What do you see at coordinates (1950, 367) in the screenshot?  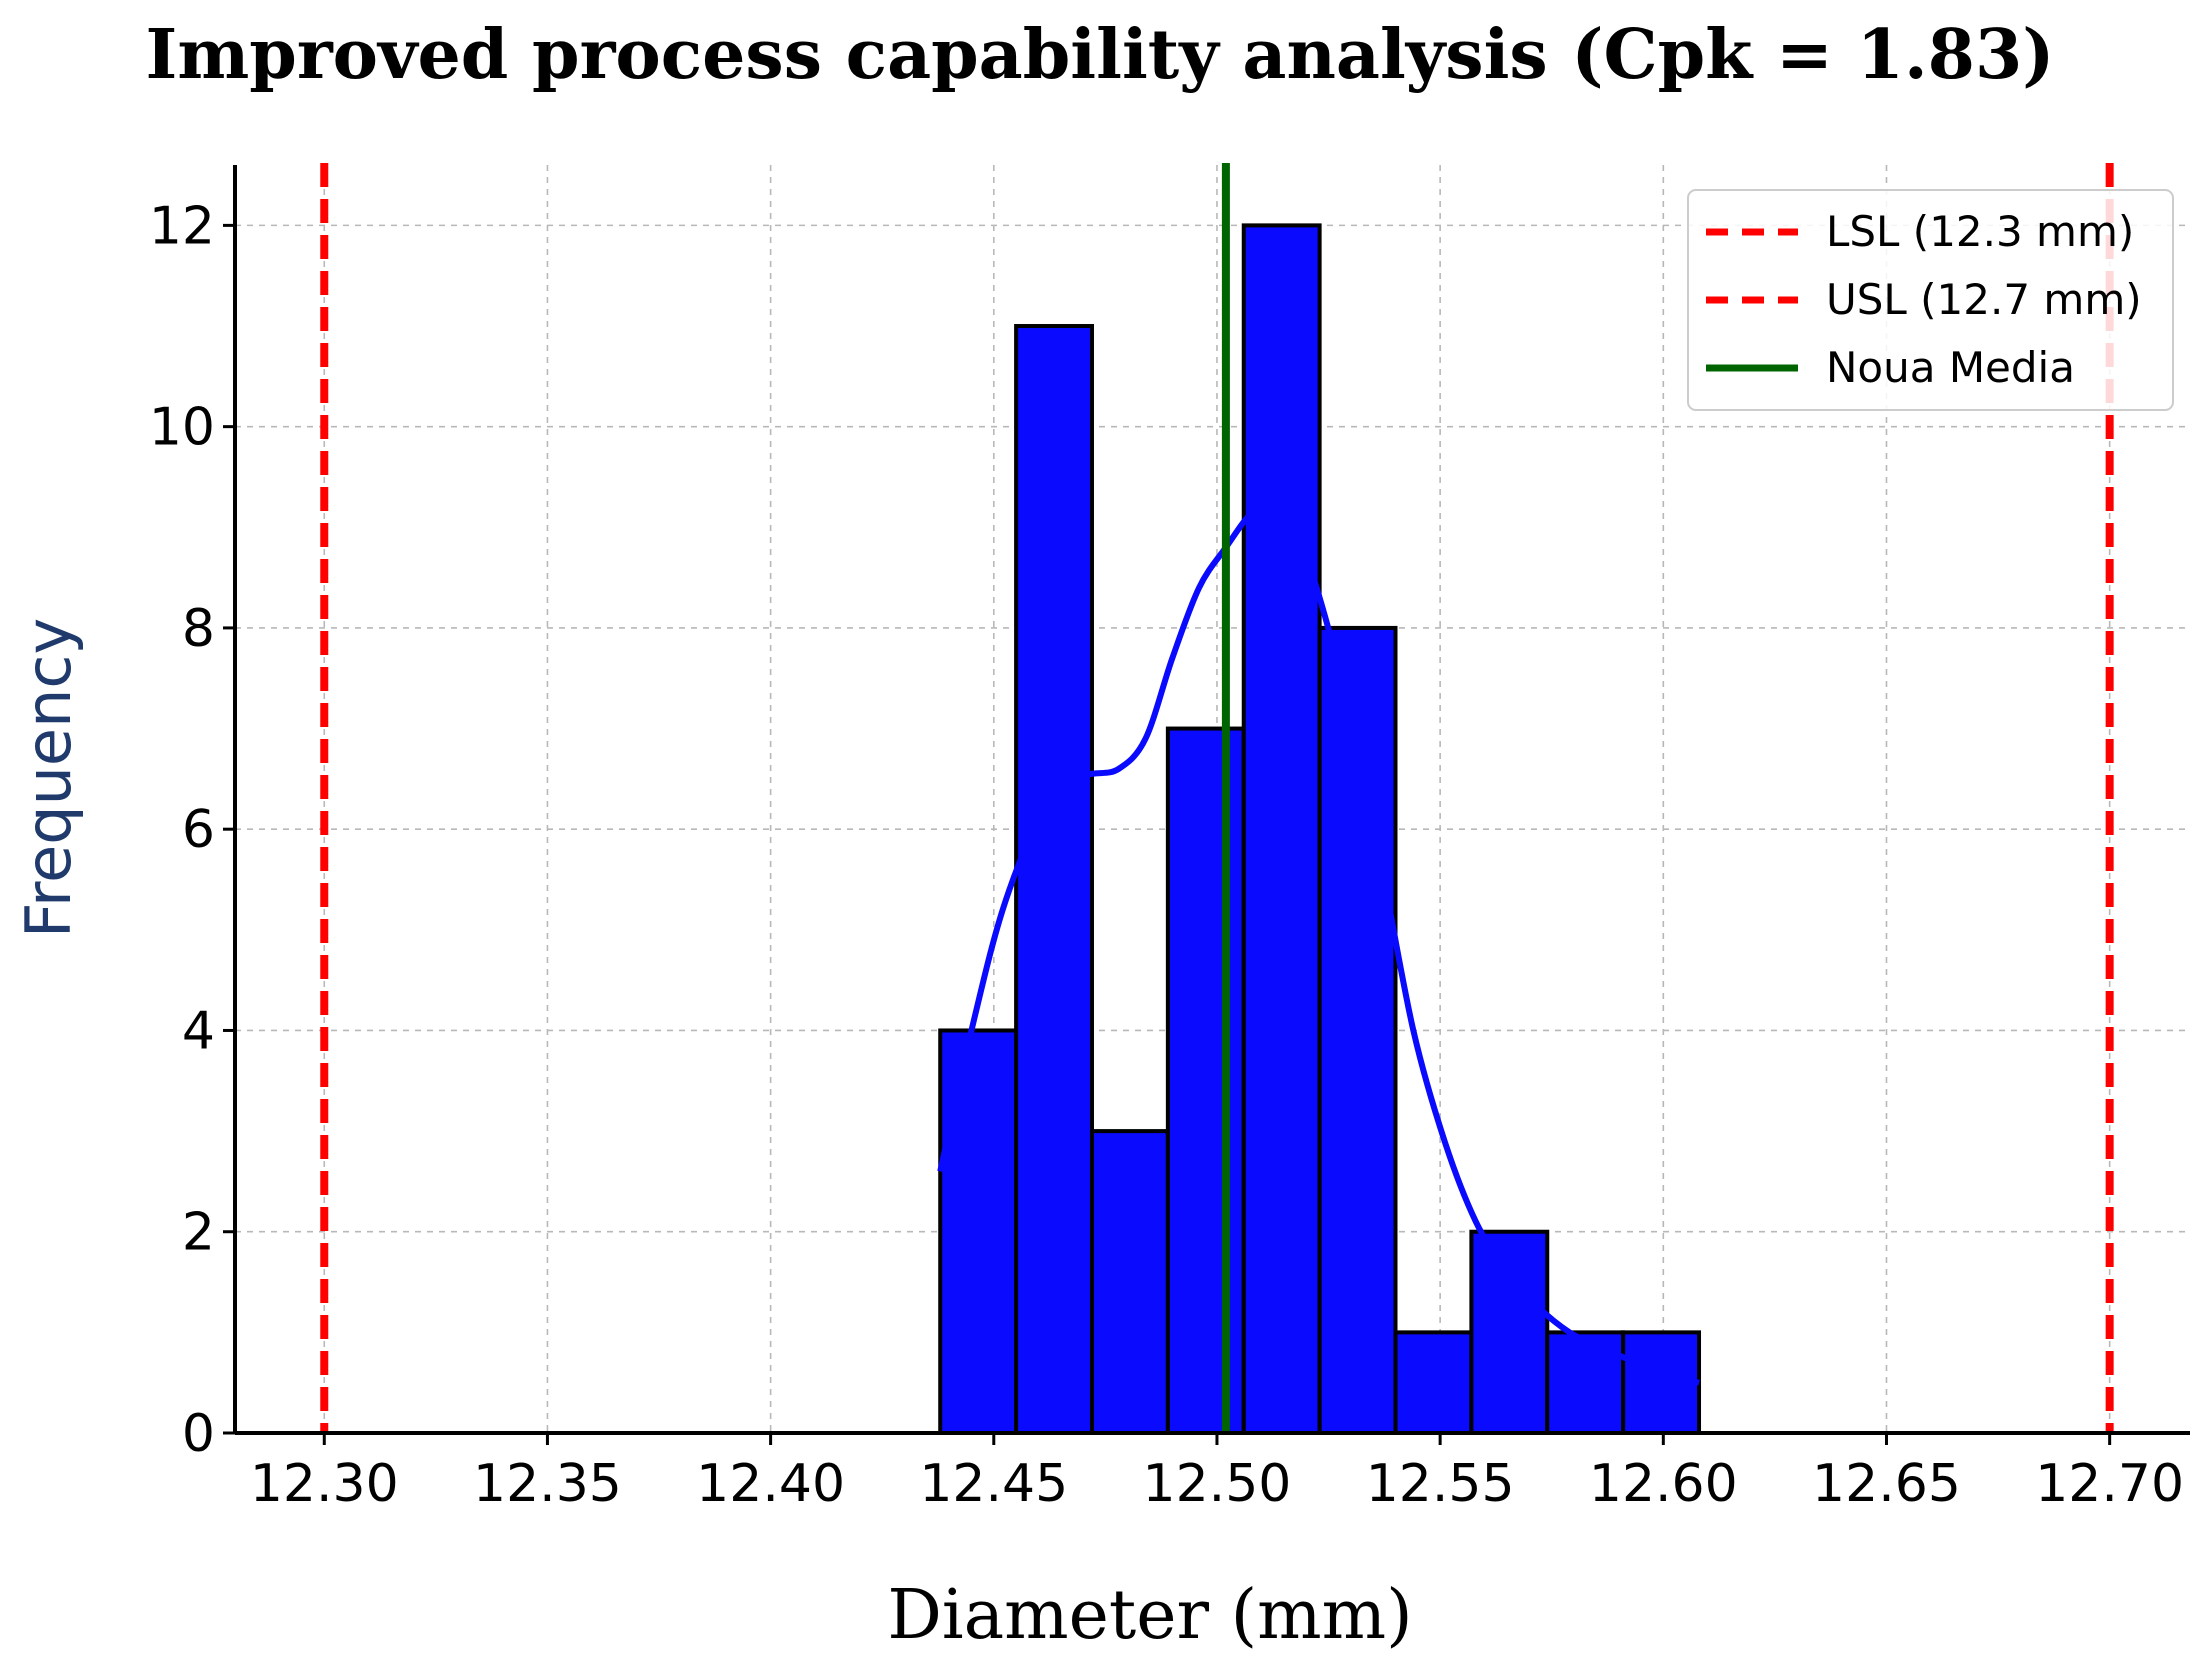 I see `legend-label: Noua Media` at bounding box center [1950, 367].